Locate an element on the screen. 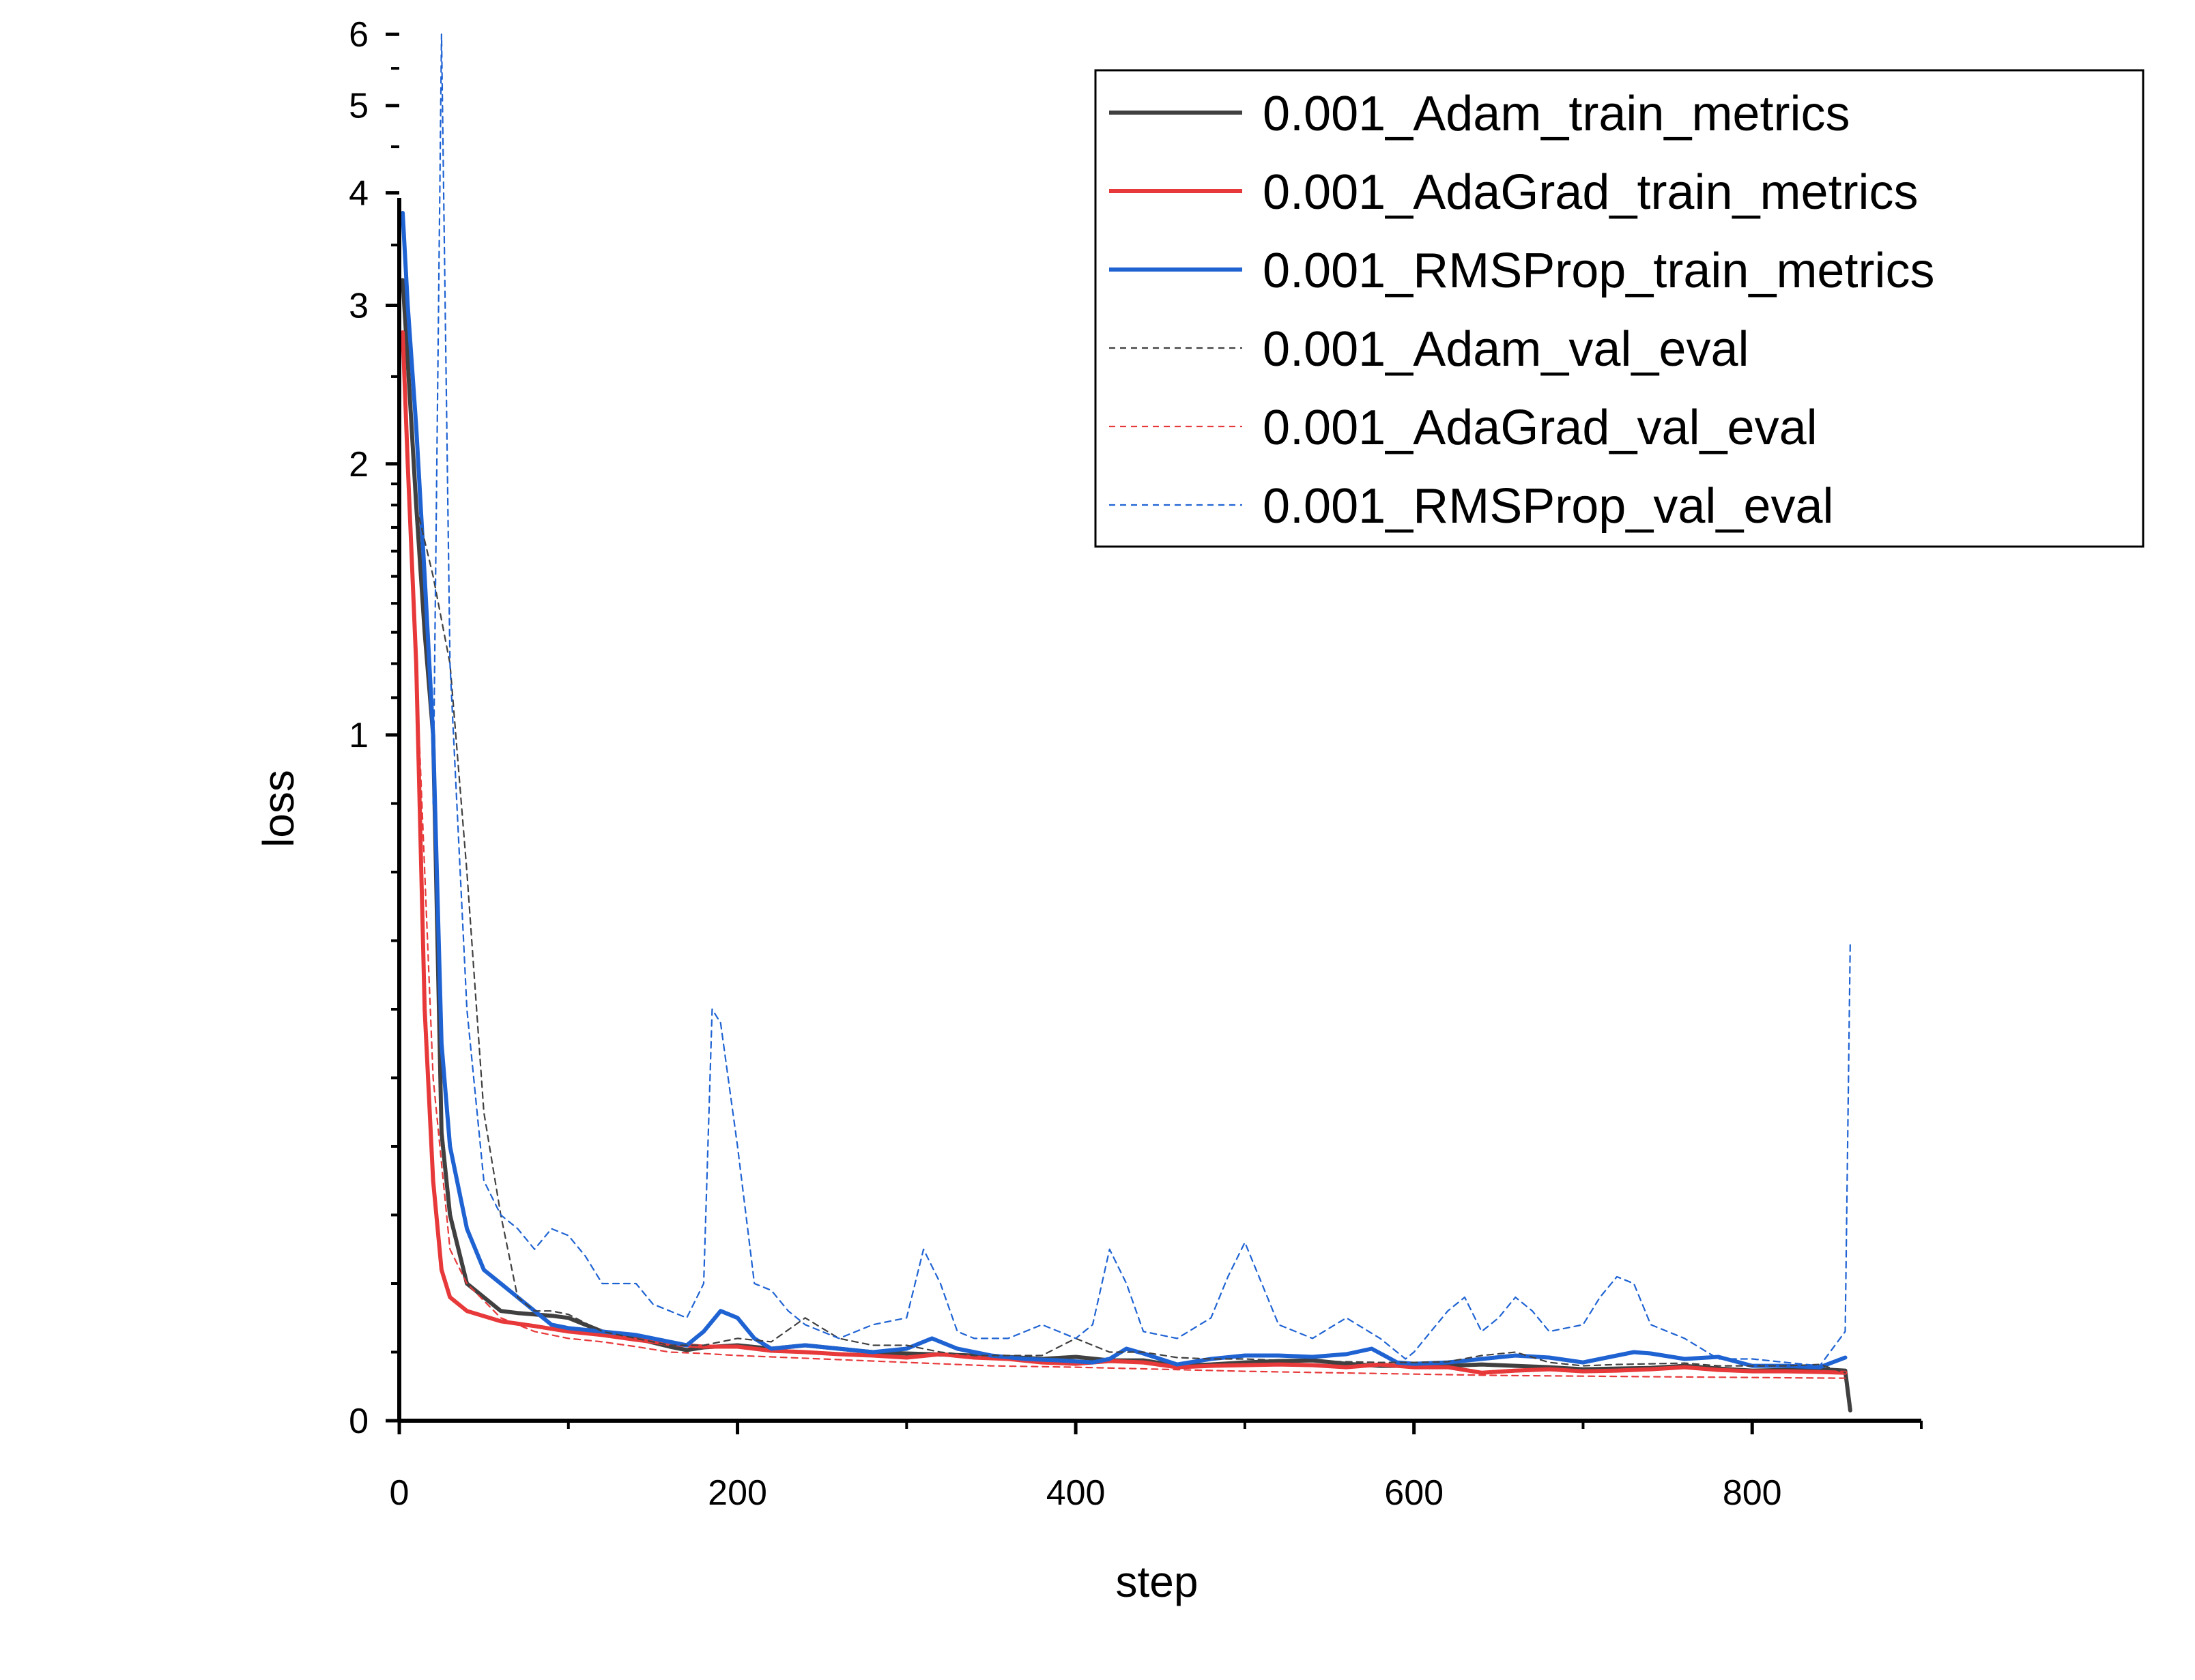 The height and width of the screenshot is (1680, 2195). y-tick-label: 1 is located at coordinates (359, 736).